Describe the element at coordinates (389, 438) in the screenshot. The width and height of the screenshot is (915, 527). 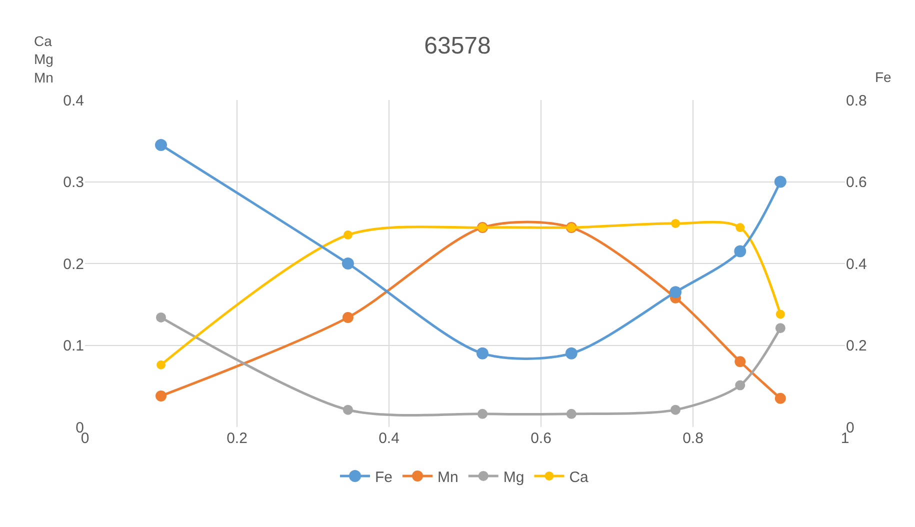
I see `x-tick-label: 0.4` at that location.